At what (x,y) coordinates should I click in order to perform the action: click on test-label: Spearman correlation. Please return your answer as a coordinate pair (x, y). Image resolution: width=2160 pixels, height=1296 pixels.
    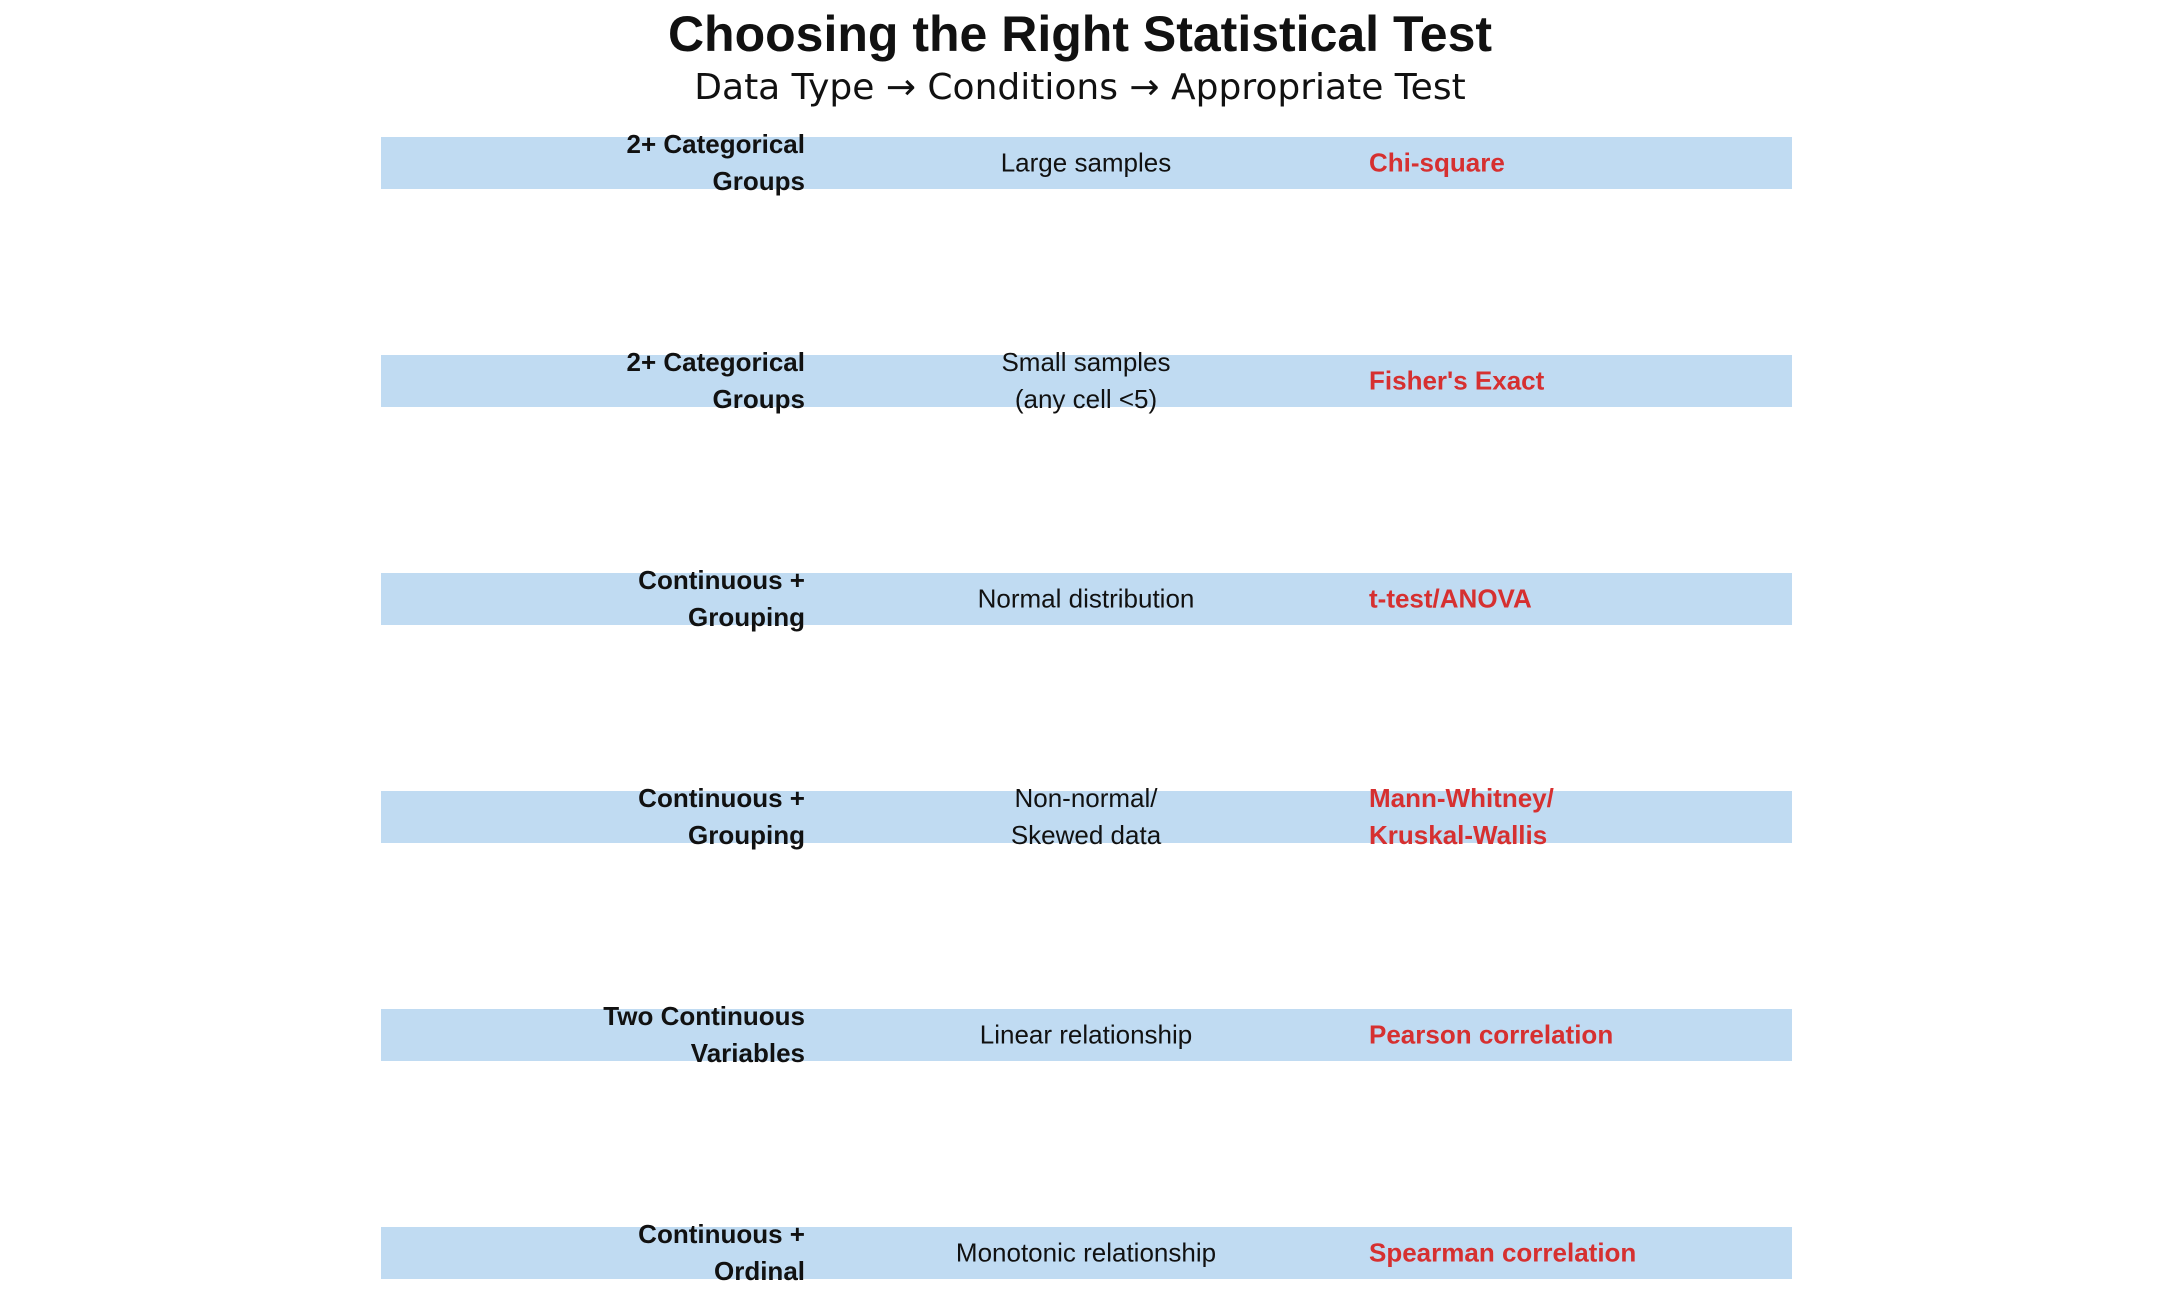
    Looking at the image, I should click on (1503, 1252).